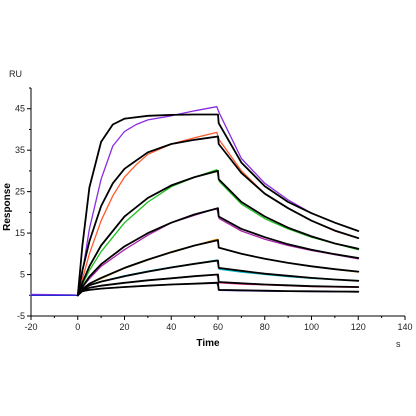 The image size is (416, 416). What do you see at coordinates (22, 275) in the screenshot?
I see `y-tick-label: 5` at bounding box center [22, 275].